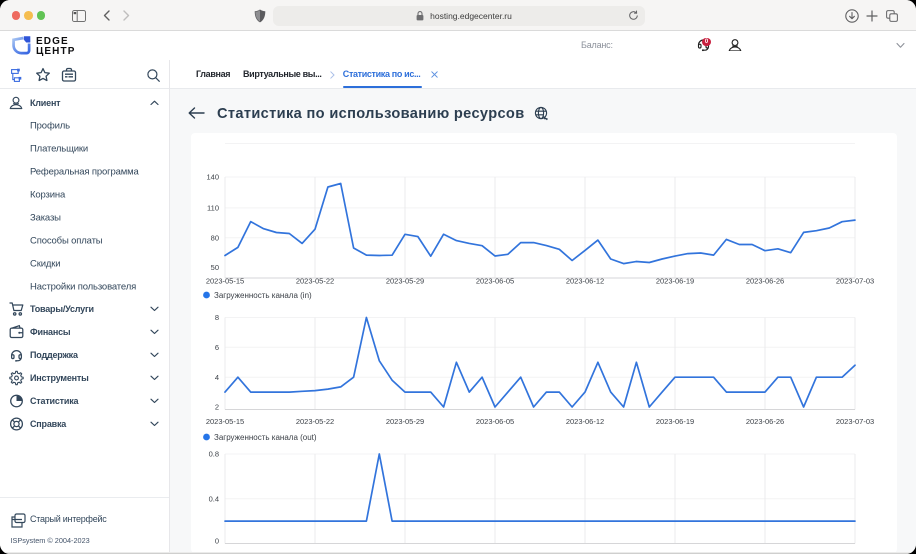  What do you see at coordinates (217, 347) in the screenshot?
I see `svg-text: 6` at bounding box center [217, 347].